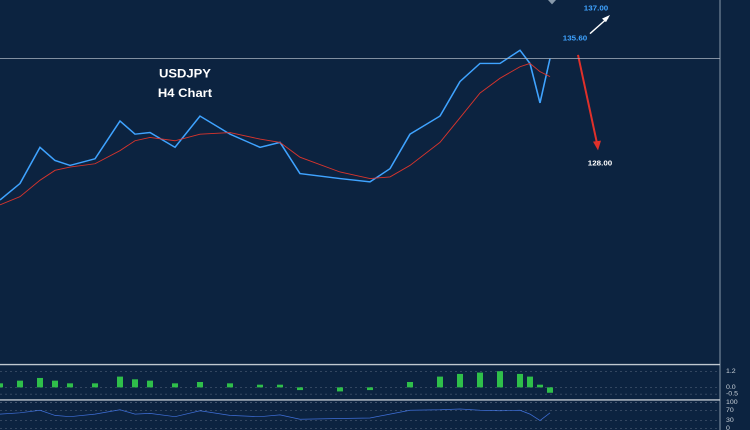 The image size is (750, 430). Describe the element at coordinates (732, 394) in the screenshot. I see `y-tick-label: -0.5` at that location.